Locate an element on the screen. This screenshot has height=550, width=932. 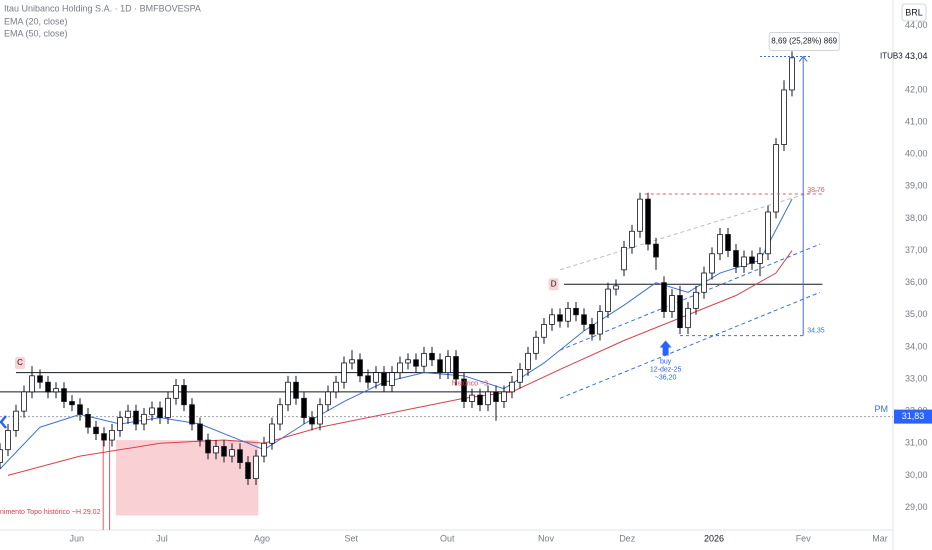
buy-label: ~36,20 is located at coordinates (666, 377).